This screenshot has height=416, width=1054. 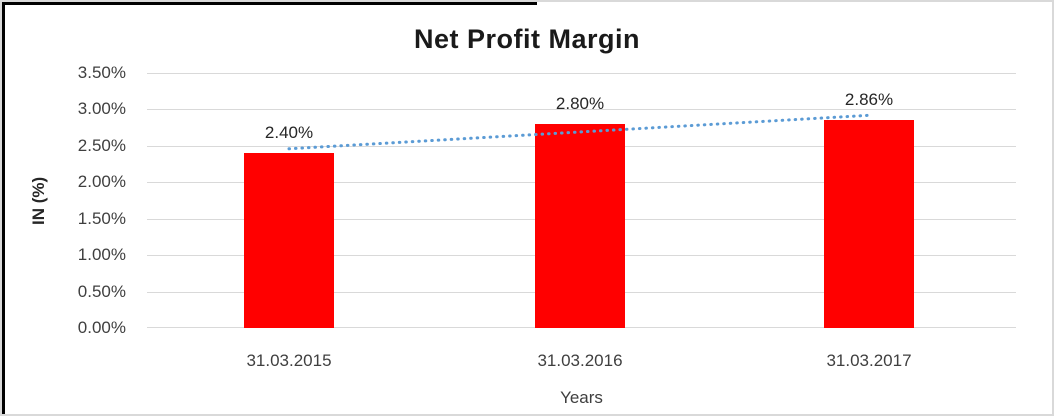 What do you see at coordinates (580, 103) in the screenshot?
I see `bar-data-label: 2.80%` at bounding box center [580, 103].